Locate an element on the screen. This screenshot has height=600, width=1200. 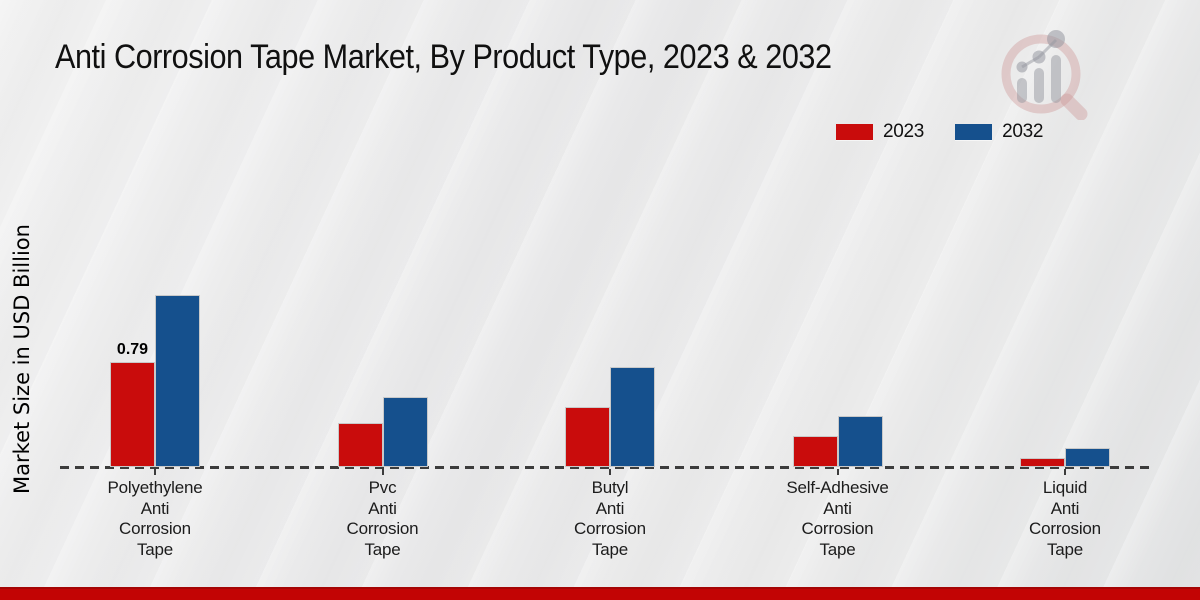
category-label-3: Self-Adhesive Anti Corrosion Tape is located at coordinates (837, 518).